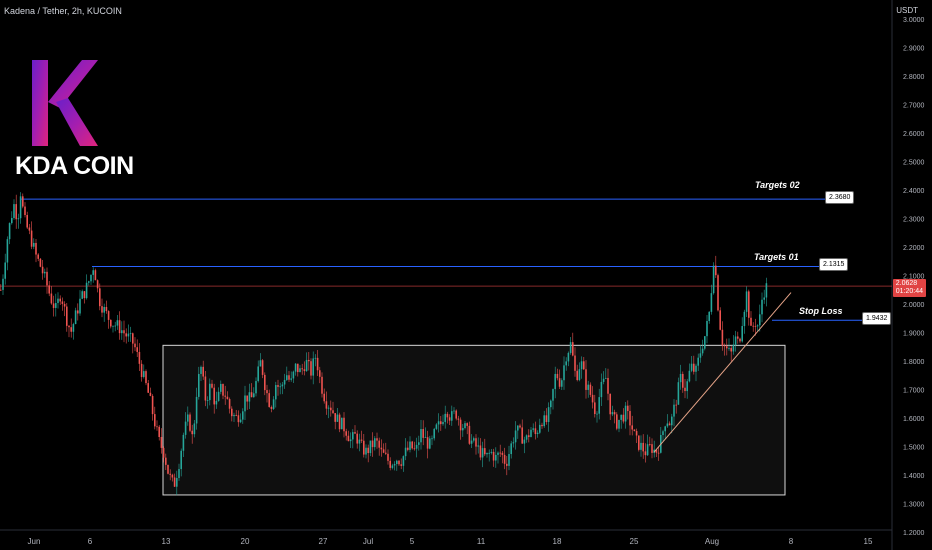 Image resolution: width=932 pixels, height=550 pixels. I want to click on time-tick-label: 11, so click(481, 541).